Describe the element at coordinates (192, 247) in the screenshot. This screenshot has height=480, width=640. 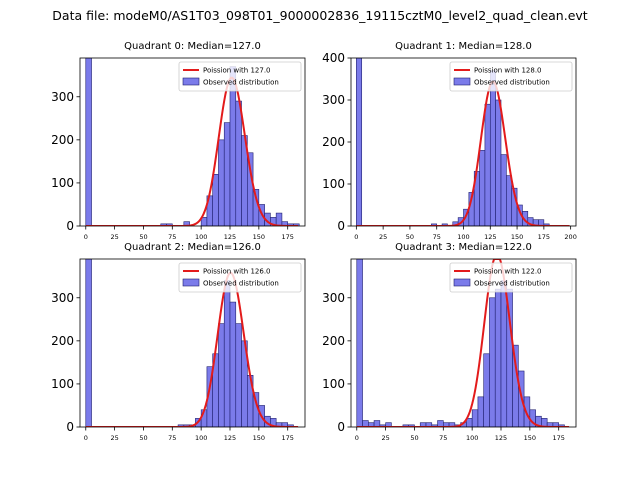
I see `panel-title: Quadrant 2: Median=126.0` at that location.